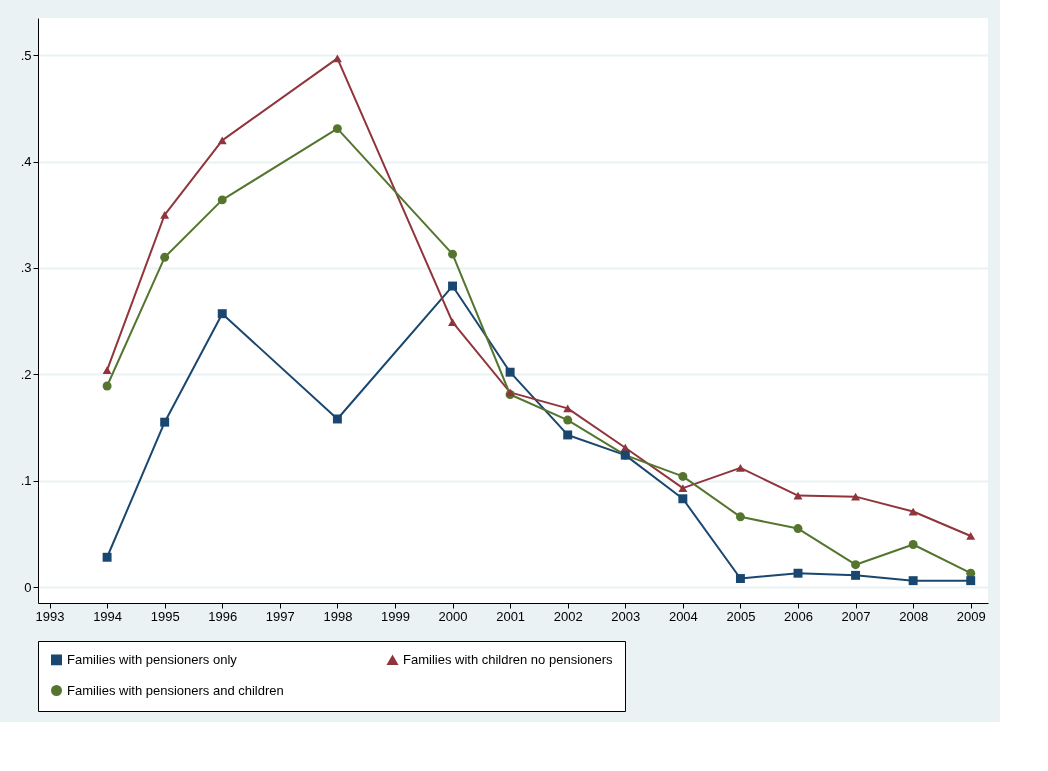  I want to click on y-tick-label: 0, so click(28, 587).